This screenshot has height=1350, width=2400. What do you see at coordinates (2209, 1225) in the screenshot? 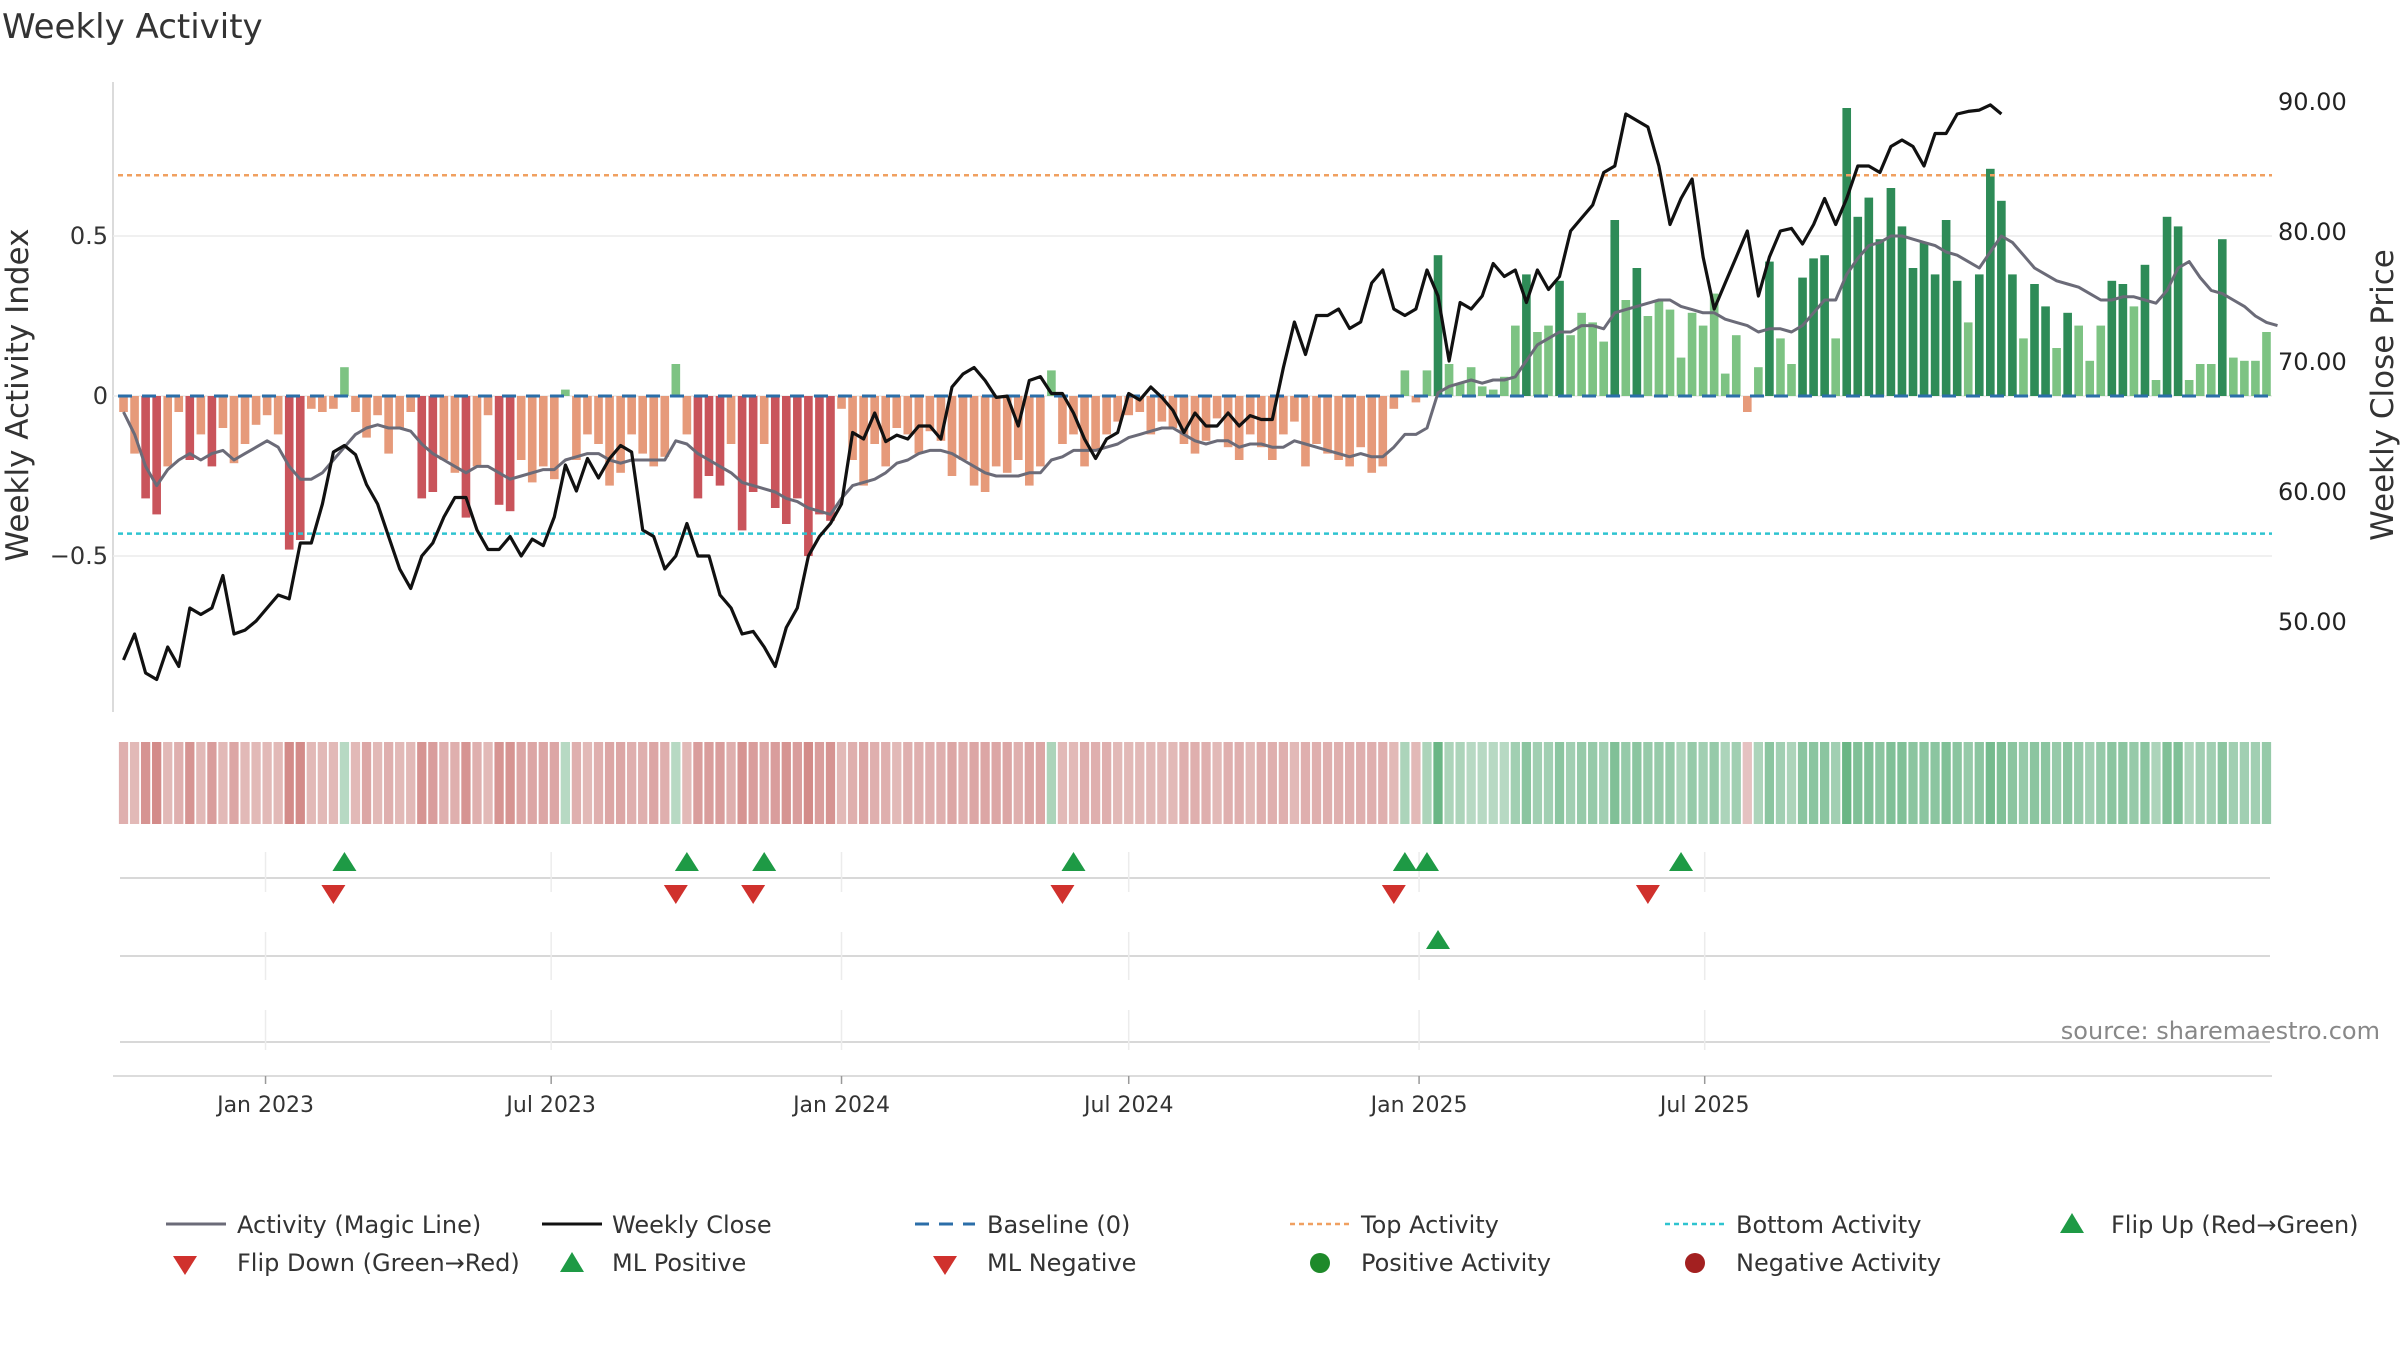
I see `legend-item-flip-up: Flip Up (Red→Green)` at bounding box center [2209, 1225].